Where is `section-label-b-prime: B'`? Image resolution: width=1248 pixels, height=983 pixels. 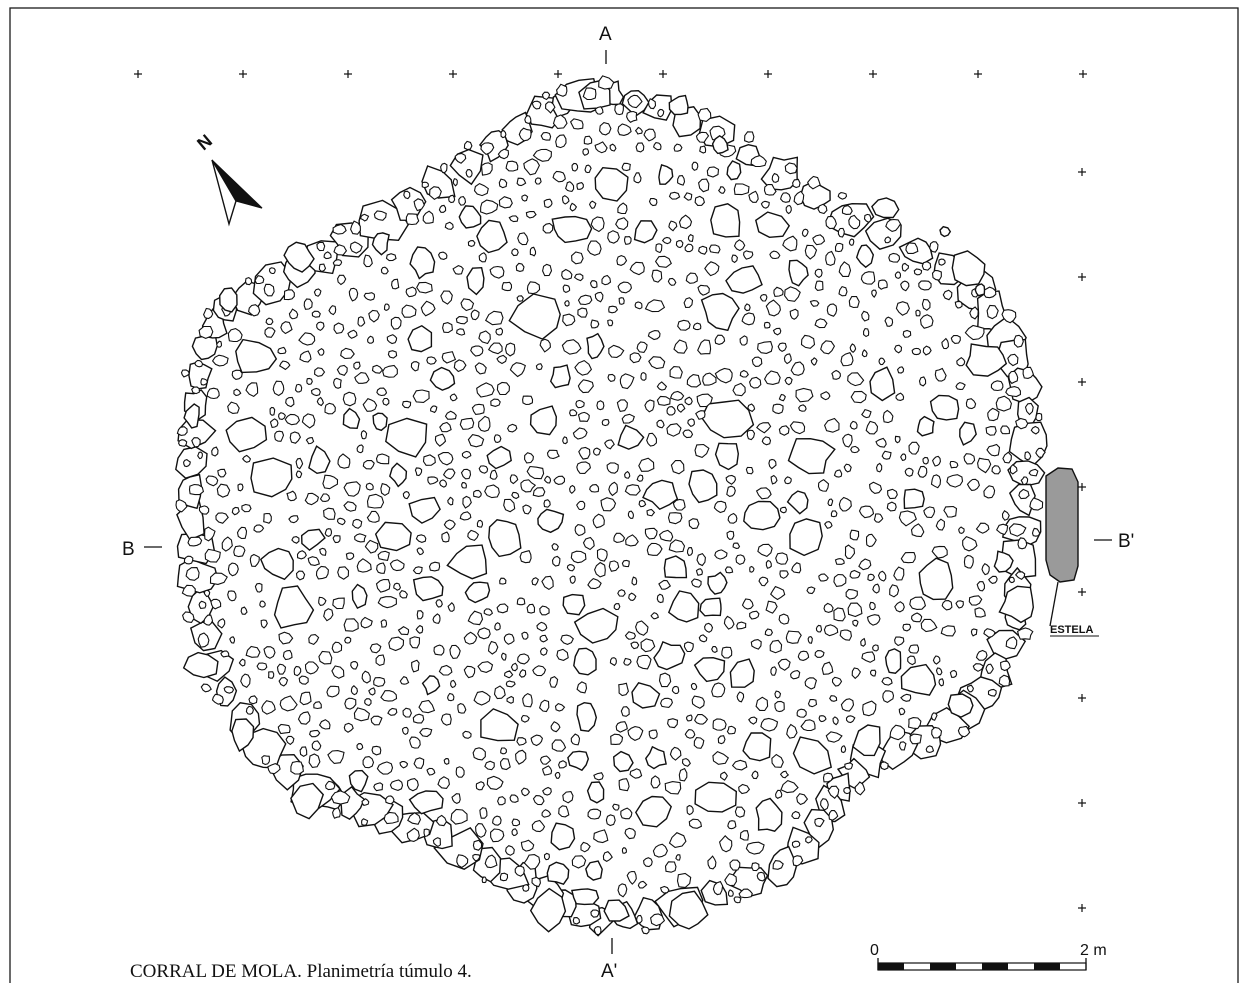 section-label-b-prime: B' is located at coordinates (1126, 541).